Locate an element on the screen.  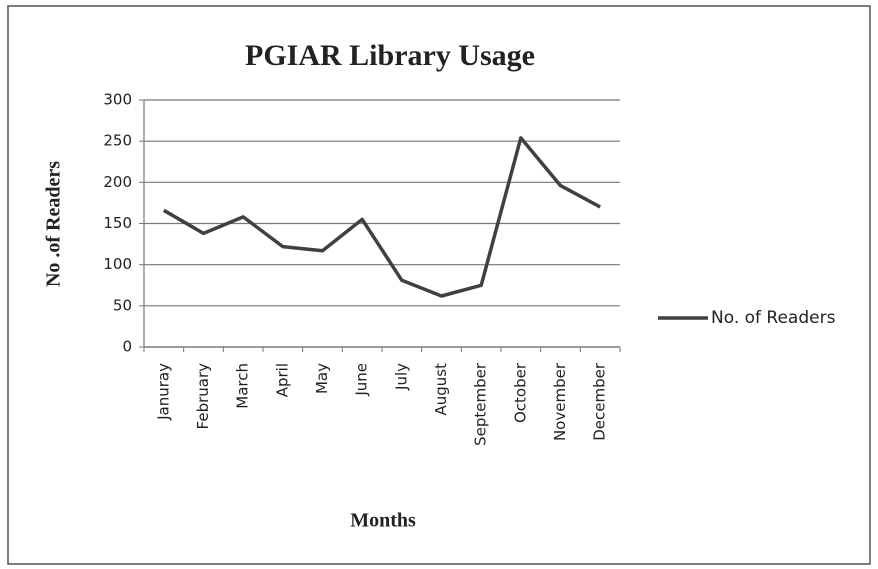
y-tick-label: 250 is located at coordinates (117, 141).